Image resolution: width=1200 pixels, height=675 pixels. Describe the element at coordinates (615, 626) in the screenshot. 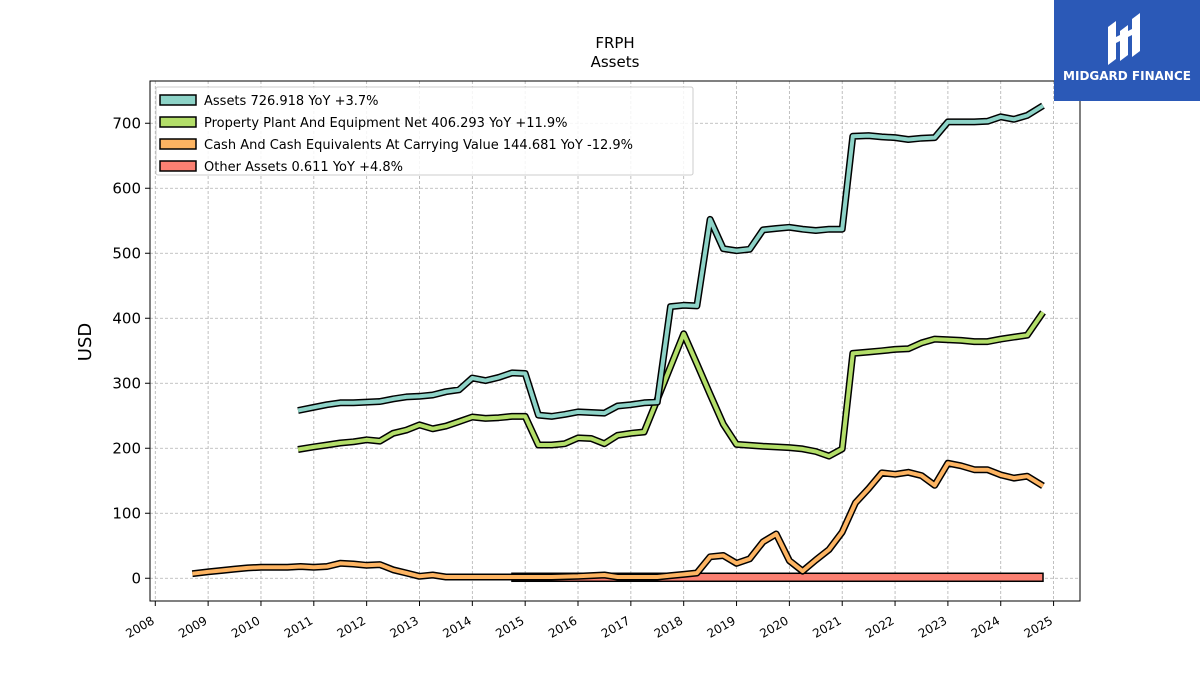

I see `x-tick-label: 2017` at that location.